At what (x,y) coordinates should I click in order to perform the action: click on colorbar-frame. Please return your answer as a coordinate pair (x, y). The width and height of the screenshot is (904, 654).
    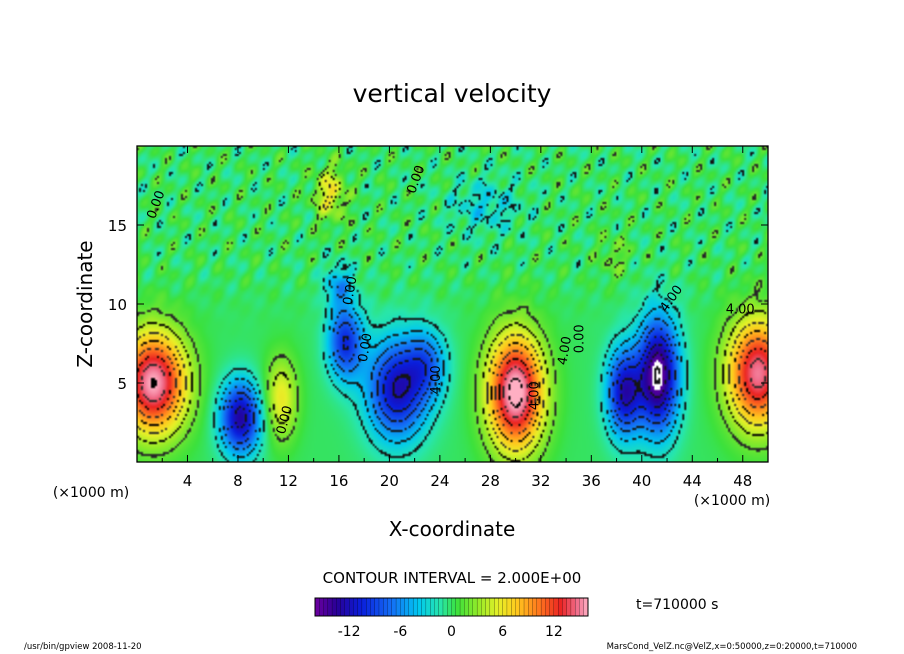
    Looking at the image, I should click on (451, 607).